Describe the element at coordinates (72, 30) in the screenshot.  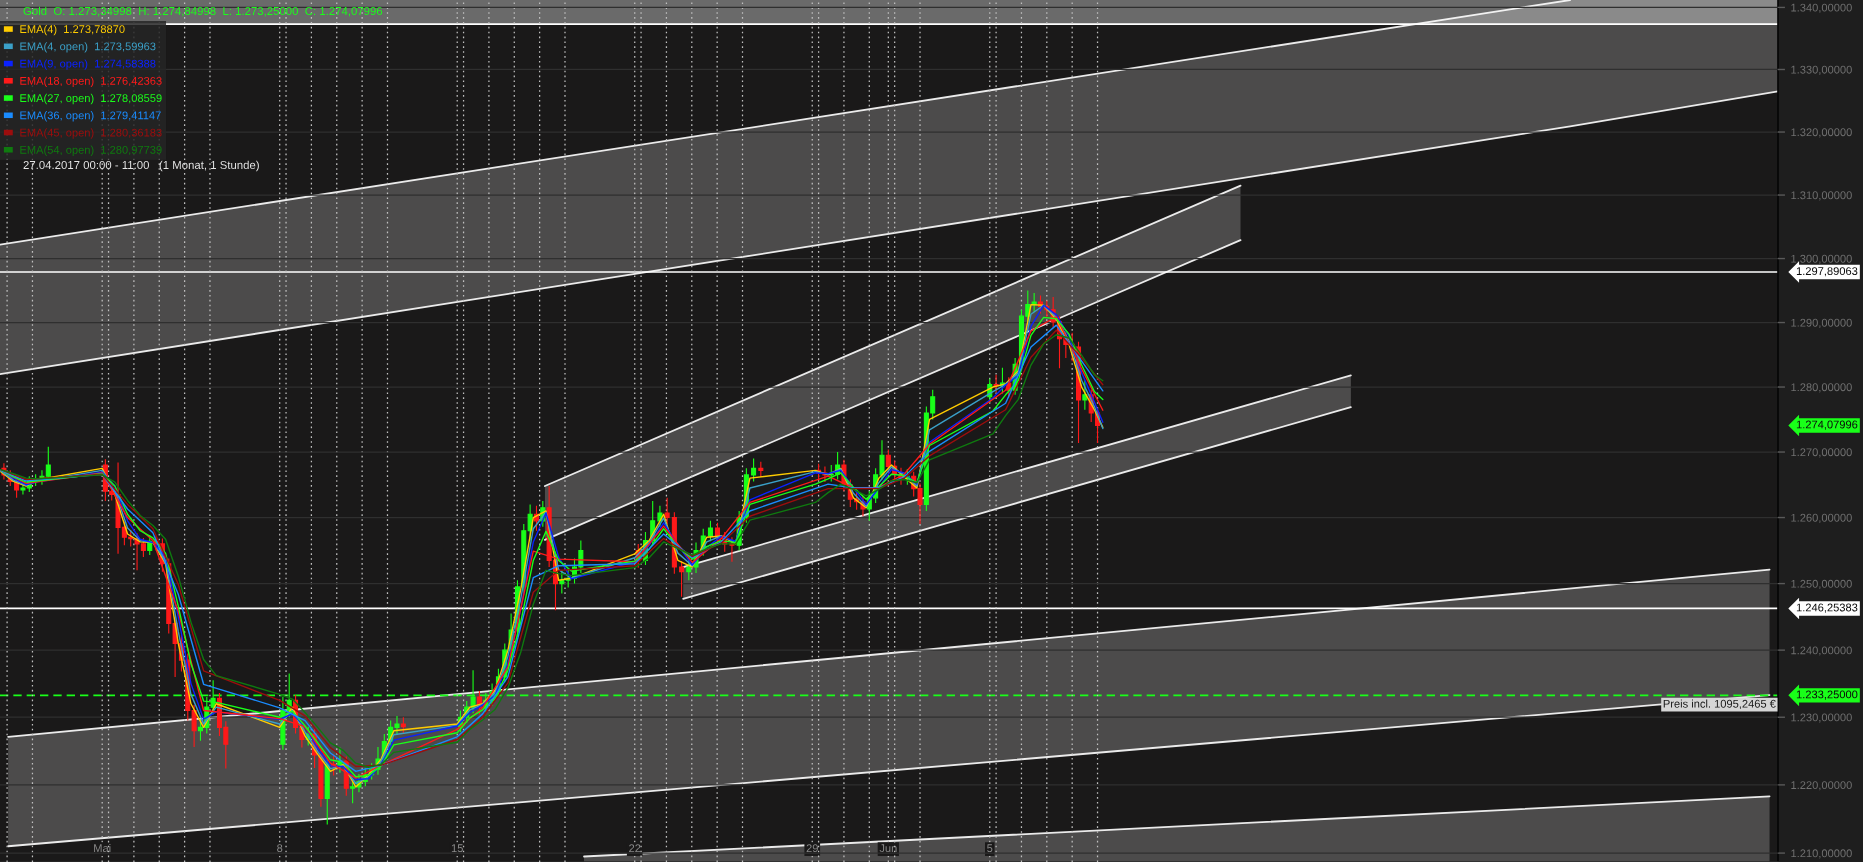
I see `legend-label: EMA(4) 1.273,78870` at that location.